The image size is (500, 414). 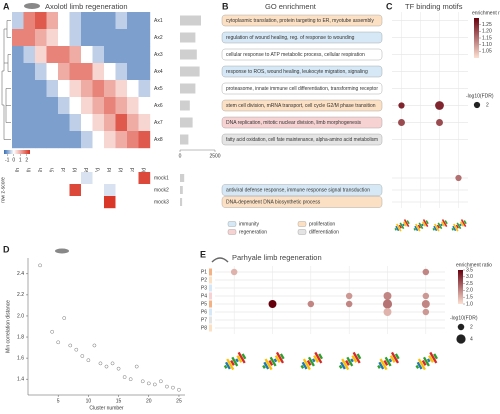 What do you see at coordinates (273, 202) in the screenshot?
I see `go-term: DNA-dependent DNA biosynthetic process` at bounding box center [273, 202].